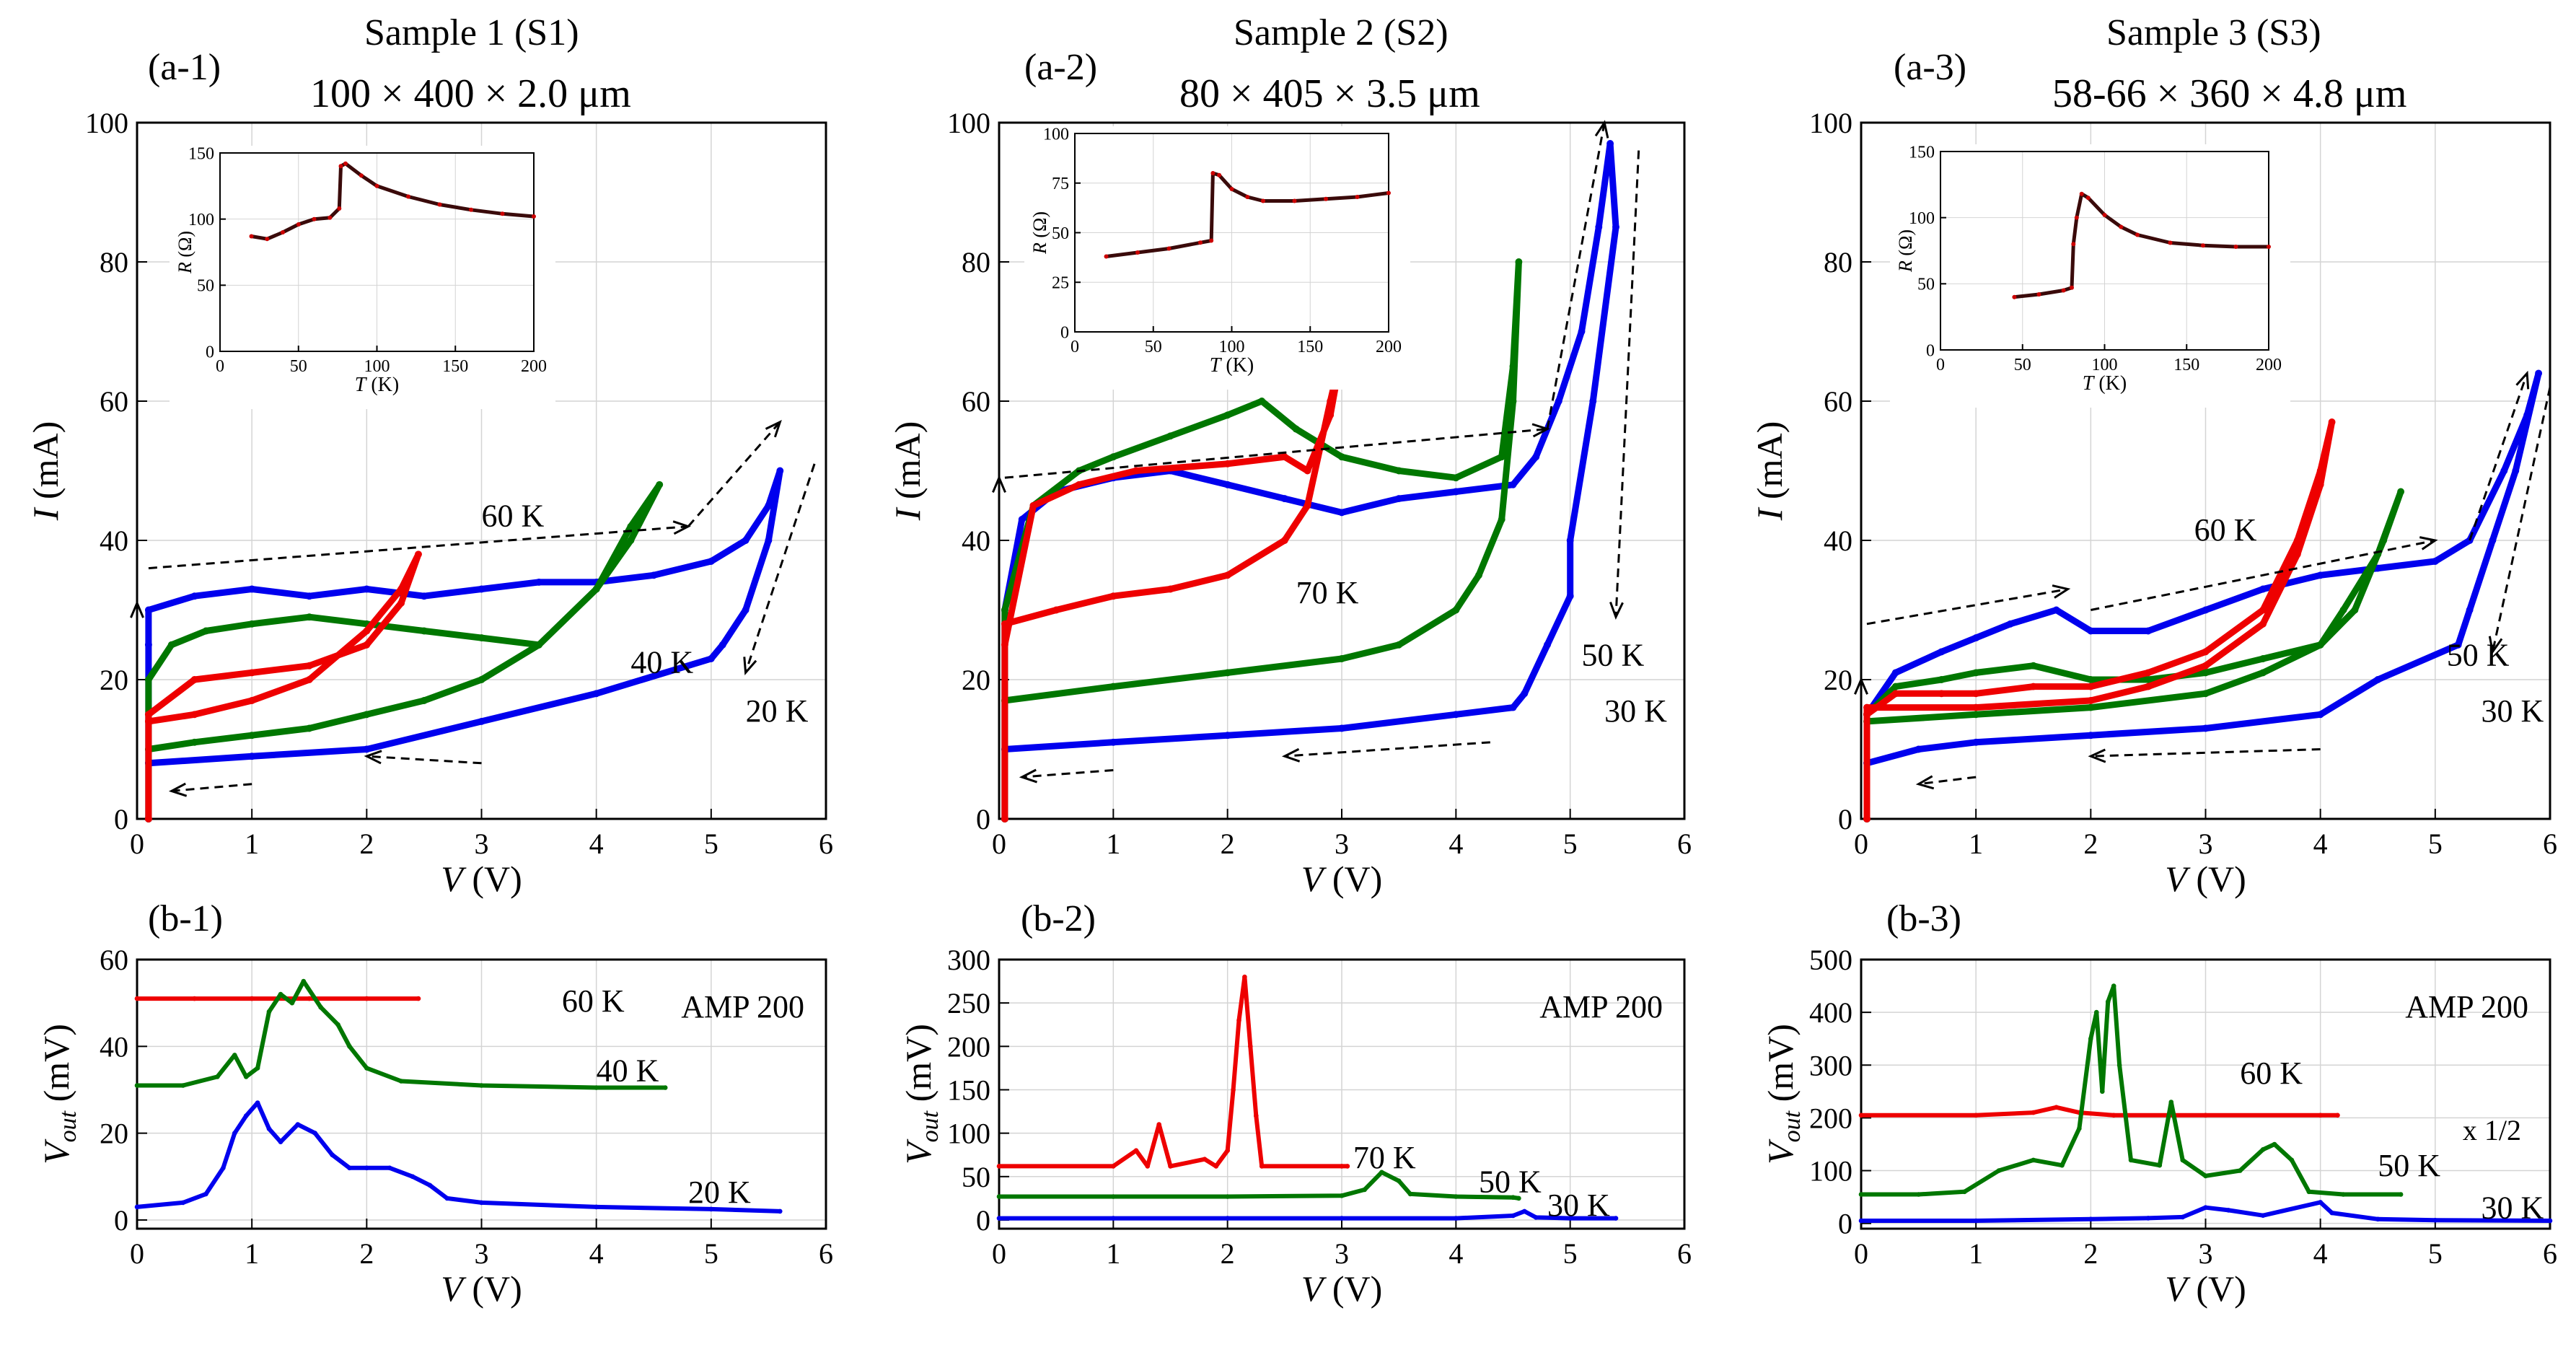  I want to click on y-tick-label: 40, so click(1838, 541).